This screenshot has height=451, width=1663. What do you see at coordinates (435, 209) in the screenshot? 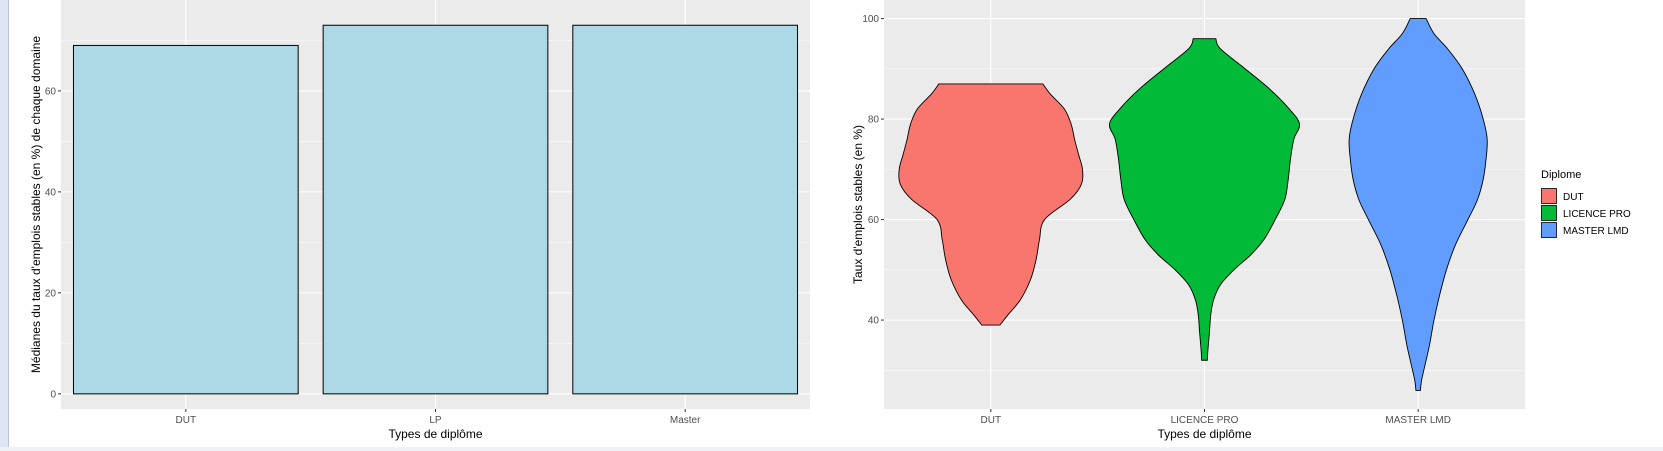
I see `bar-lp` at bounding box center [435, 209].